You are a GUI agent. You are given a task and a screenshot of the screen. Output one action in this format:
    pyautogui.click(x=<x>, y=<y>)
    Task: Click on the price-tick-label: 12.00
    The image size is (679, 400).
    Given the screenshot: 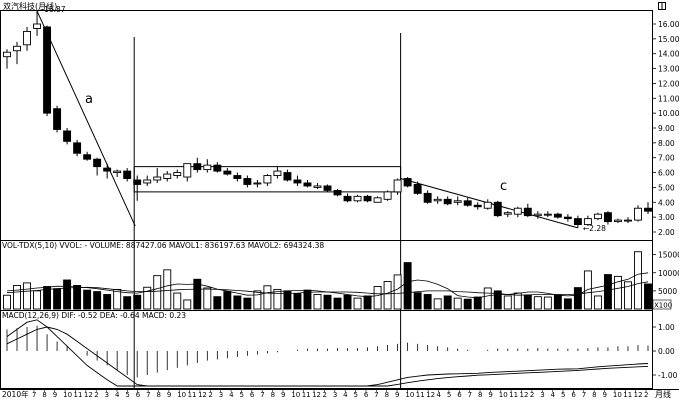 What is the action you would take?
    pyautogui.click(x=668, y=83)
    